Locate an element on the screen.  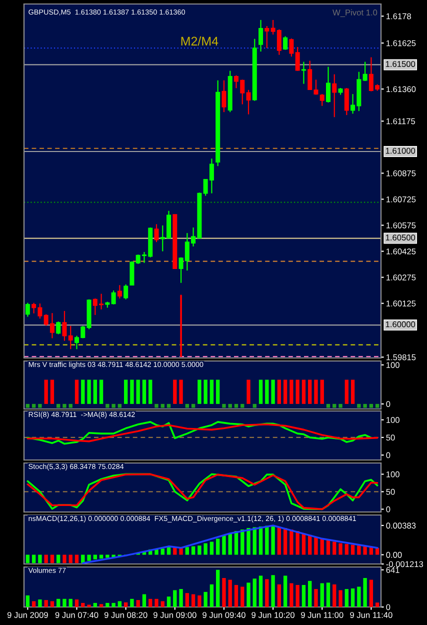
x-tick-label: 9 Jun 09:00 is located at coordinates (175, 615).